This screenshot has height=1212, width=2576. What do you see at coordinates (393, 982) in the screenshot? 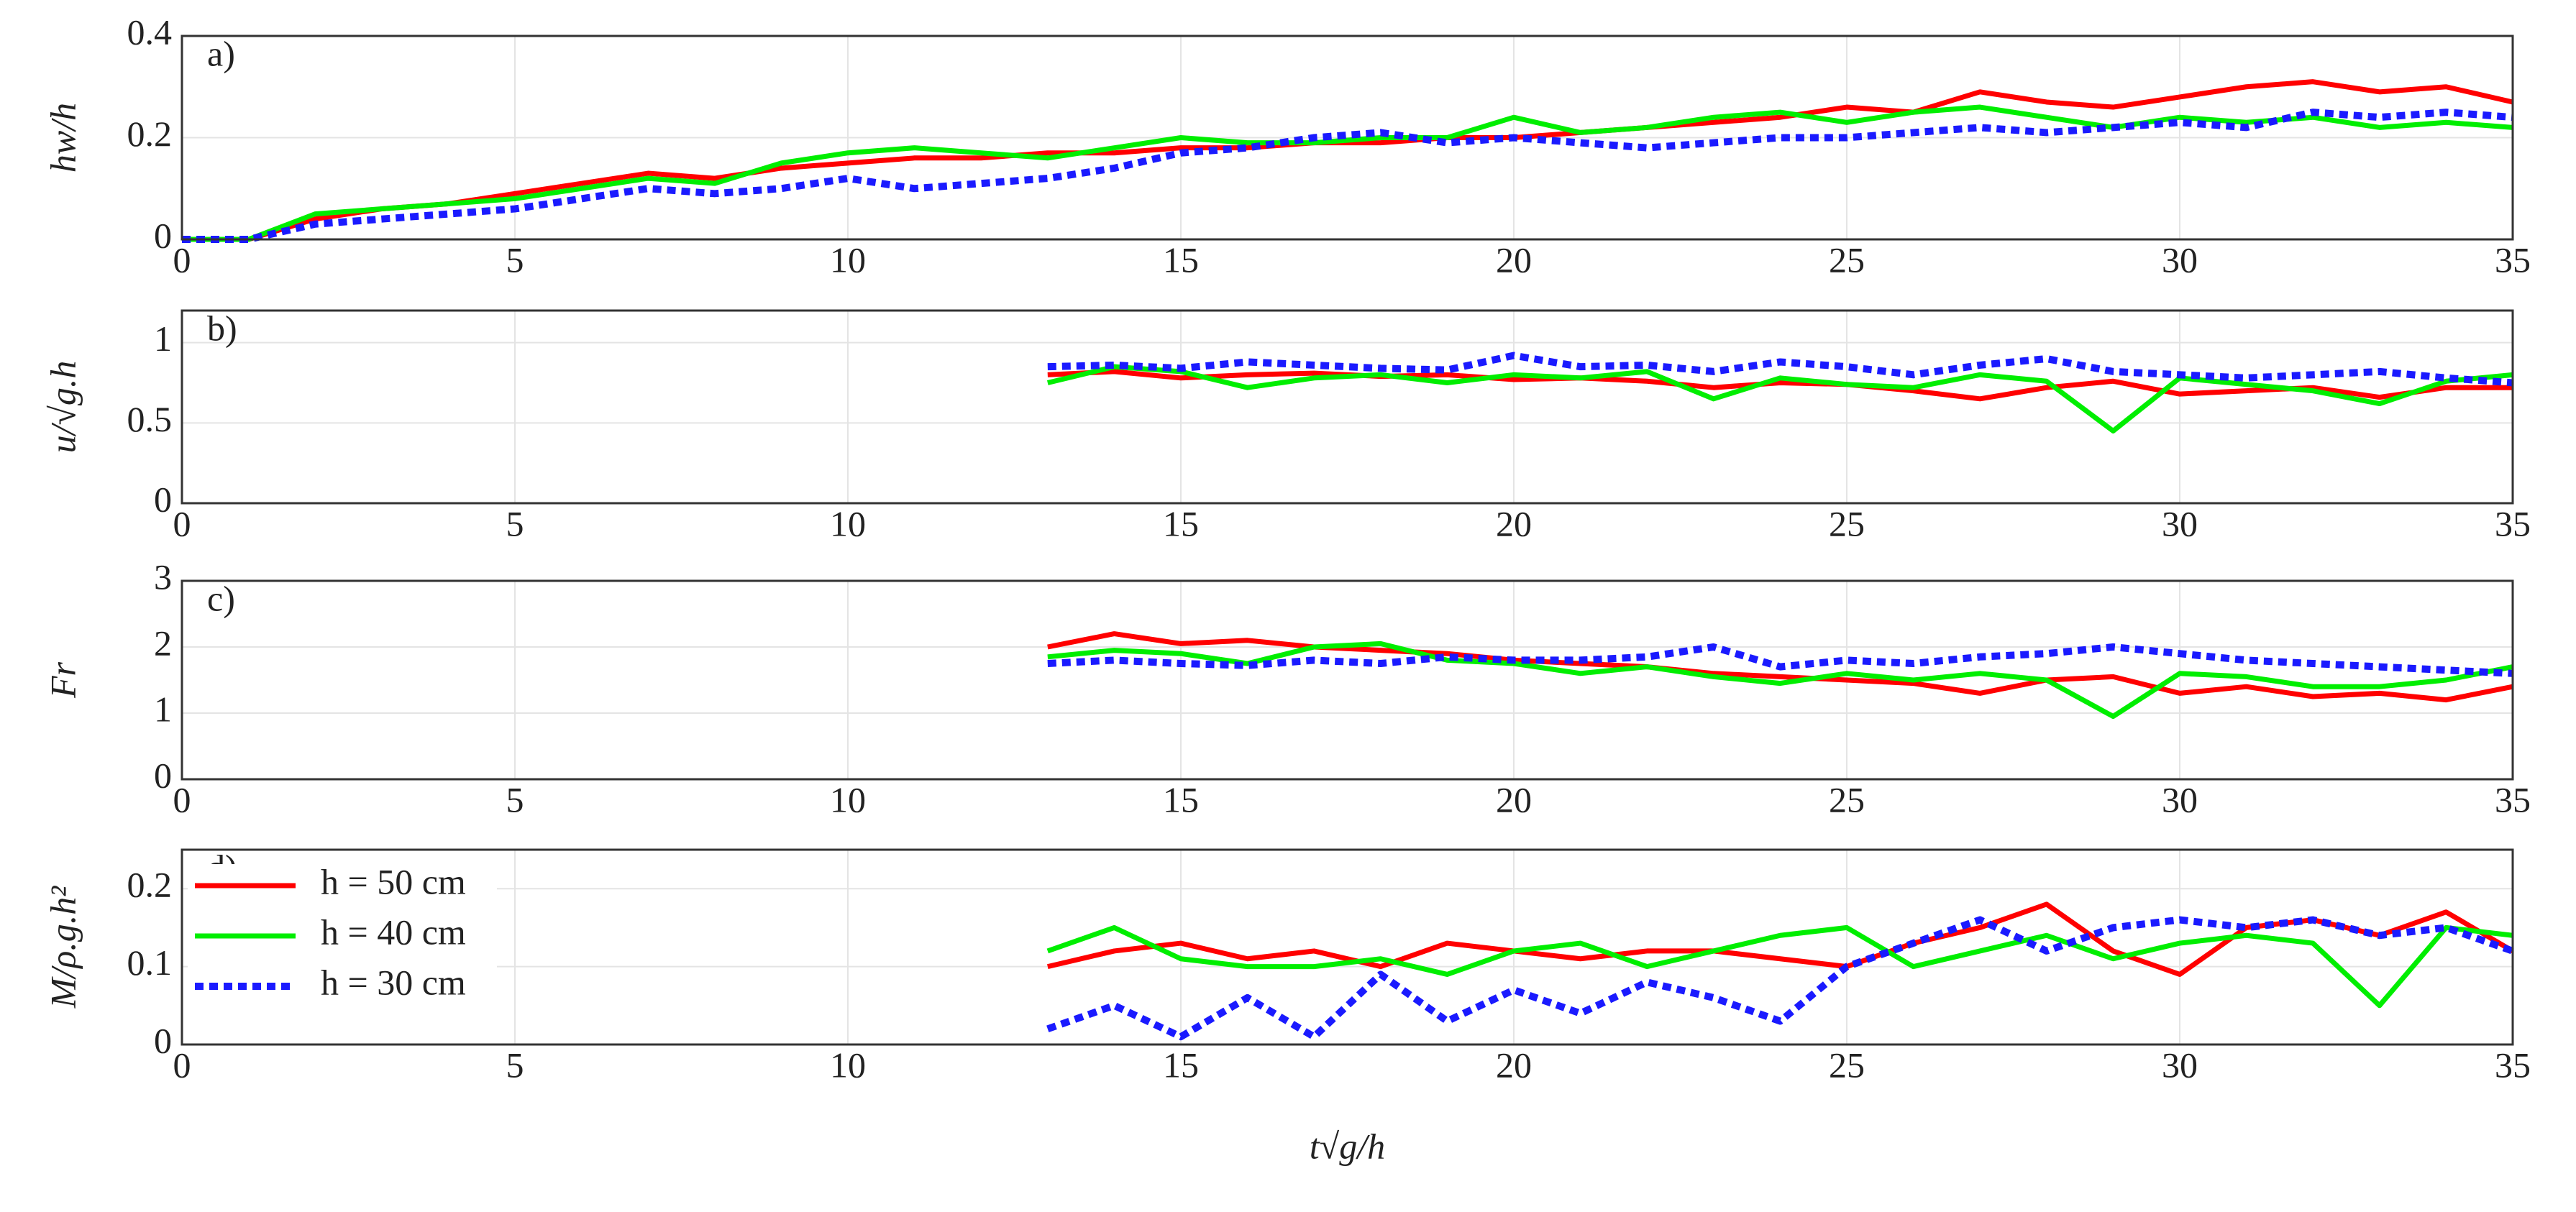
I see `legend-label: h = 30 cm` at bounding box center [393, 982].